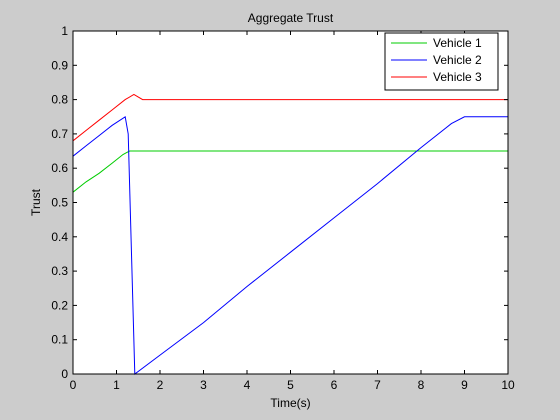 This screenshot has width=560, height=420. I want to click on x-tick-label: 9, so click(464, 385).